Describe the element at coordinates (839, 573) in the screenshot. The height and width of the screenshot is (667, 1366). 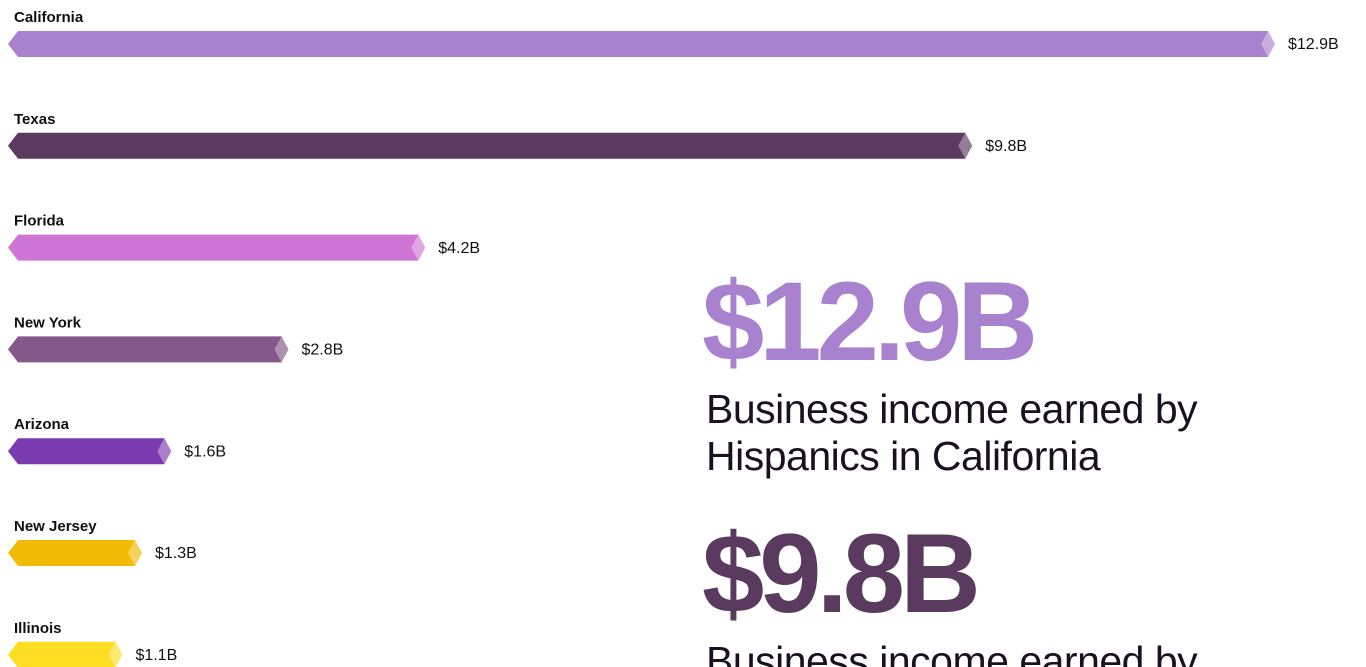
I see `callout-value: $9.8B` at that location.